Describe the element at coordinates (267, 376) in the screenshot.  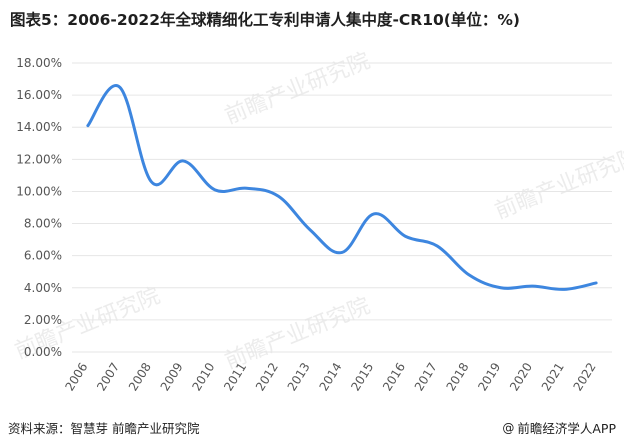
I see `x-tick-label: 2012` at that location.